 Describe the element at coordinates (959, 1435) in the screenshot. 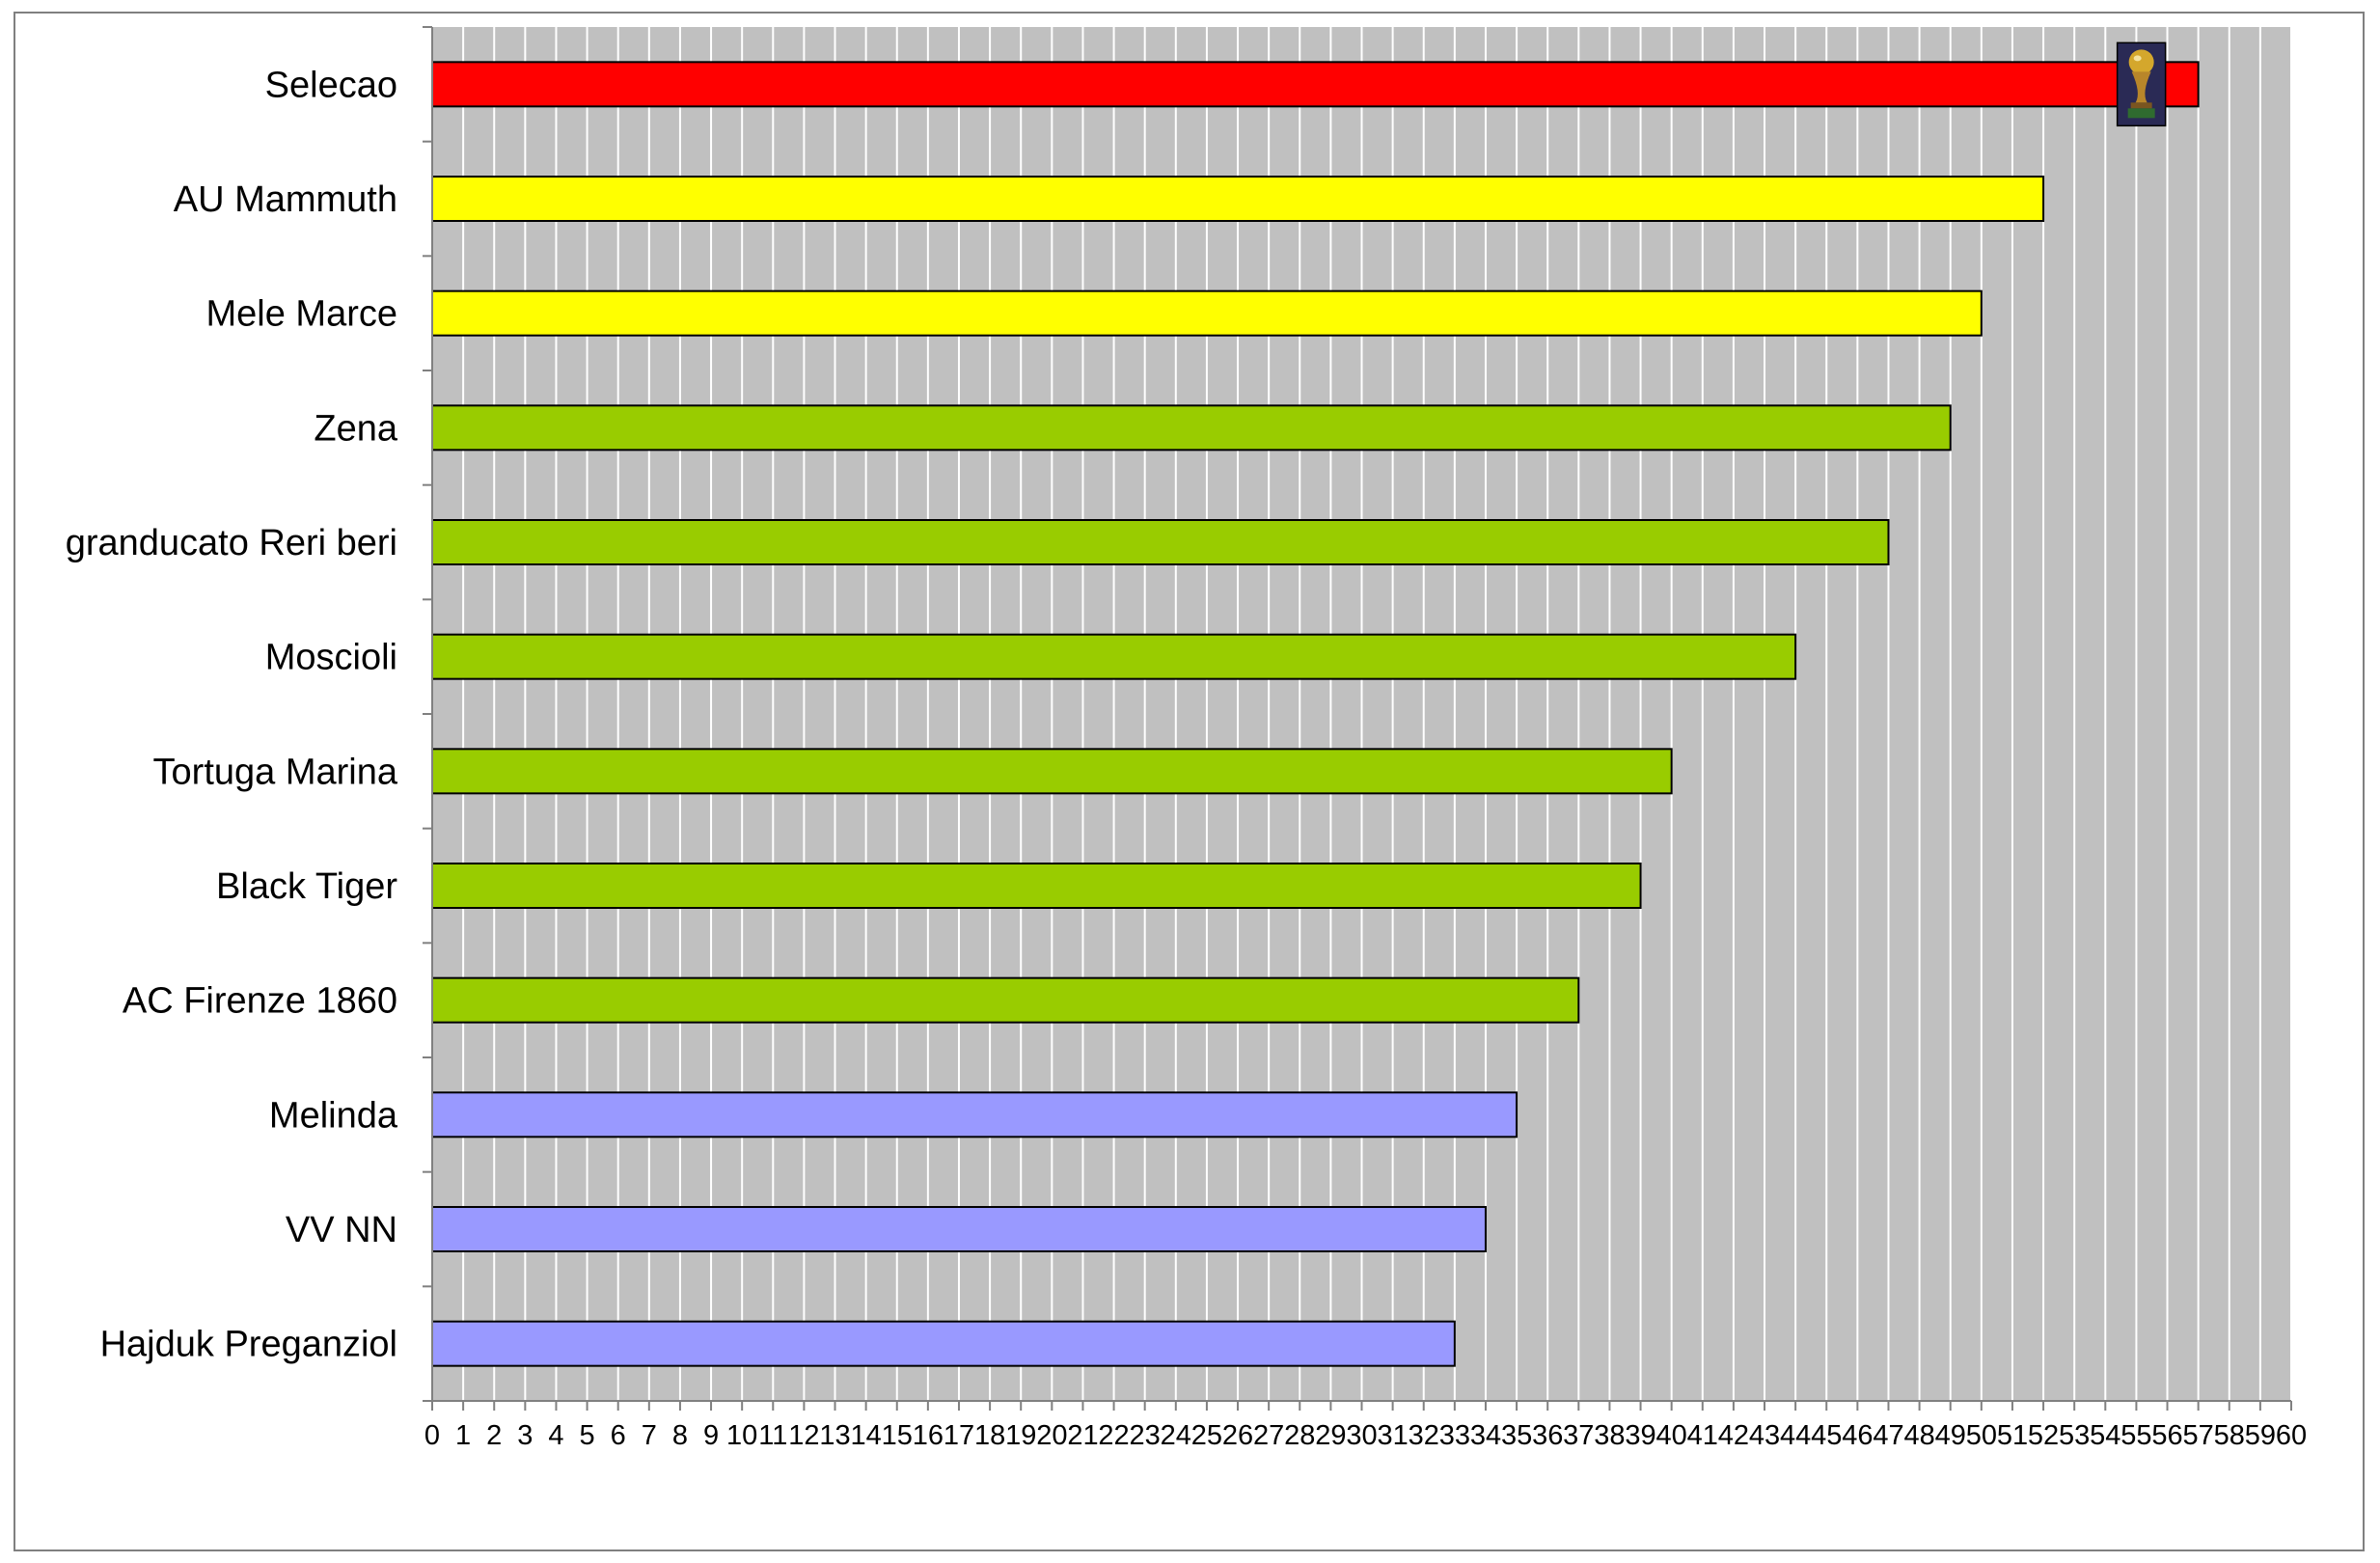

I see `x-tick-label: 17` at that location.